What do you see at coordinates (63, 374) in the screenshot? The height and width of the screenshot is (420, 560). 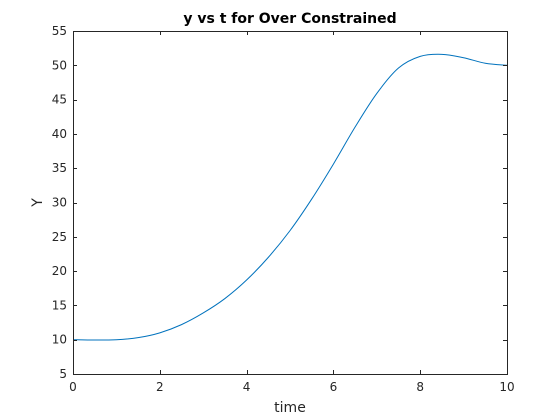 I see `y-tick-label: 5` at bounding box center [63, 374].